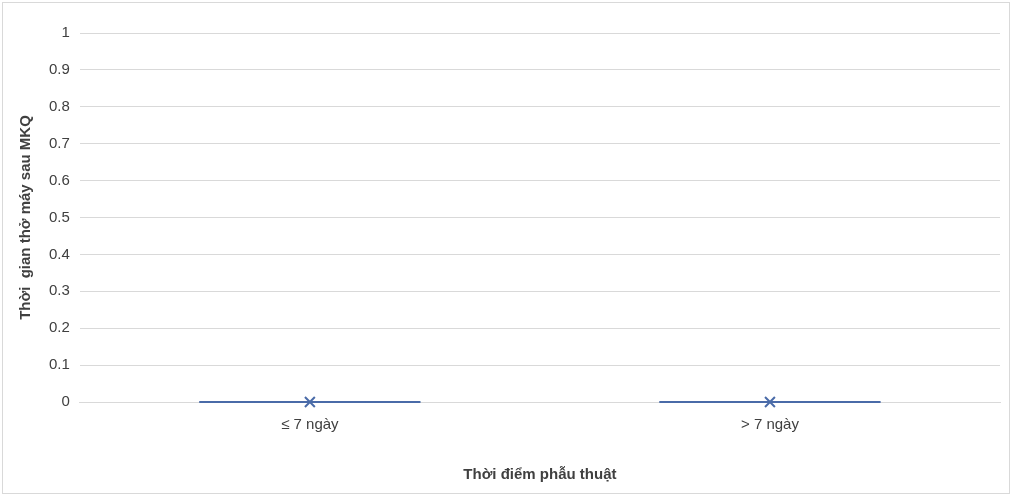 The width and height of the screenshot is (1014, 498). I want to click on y-tick-label: 0.9, so click(59, 69).